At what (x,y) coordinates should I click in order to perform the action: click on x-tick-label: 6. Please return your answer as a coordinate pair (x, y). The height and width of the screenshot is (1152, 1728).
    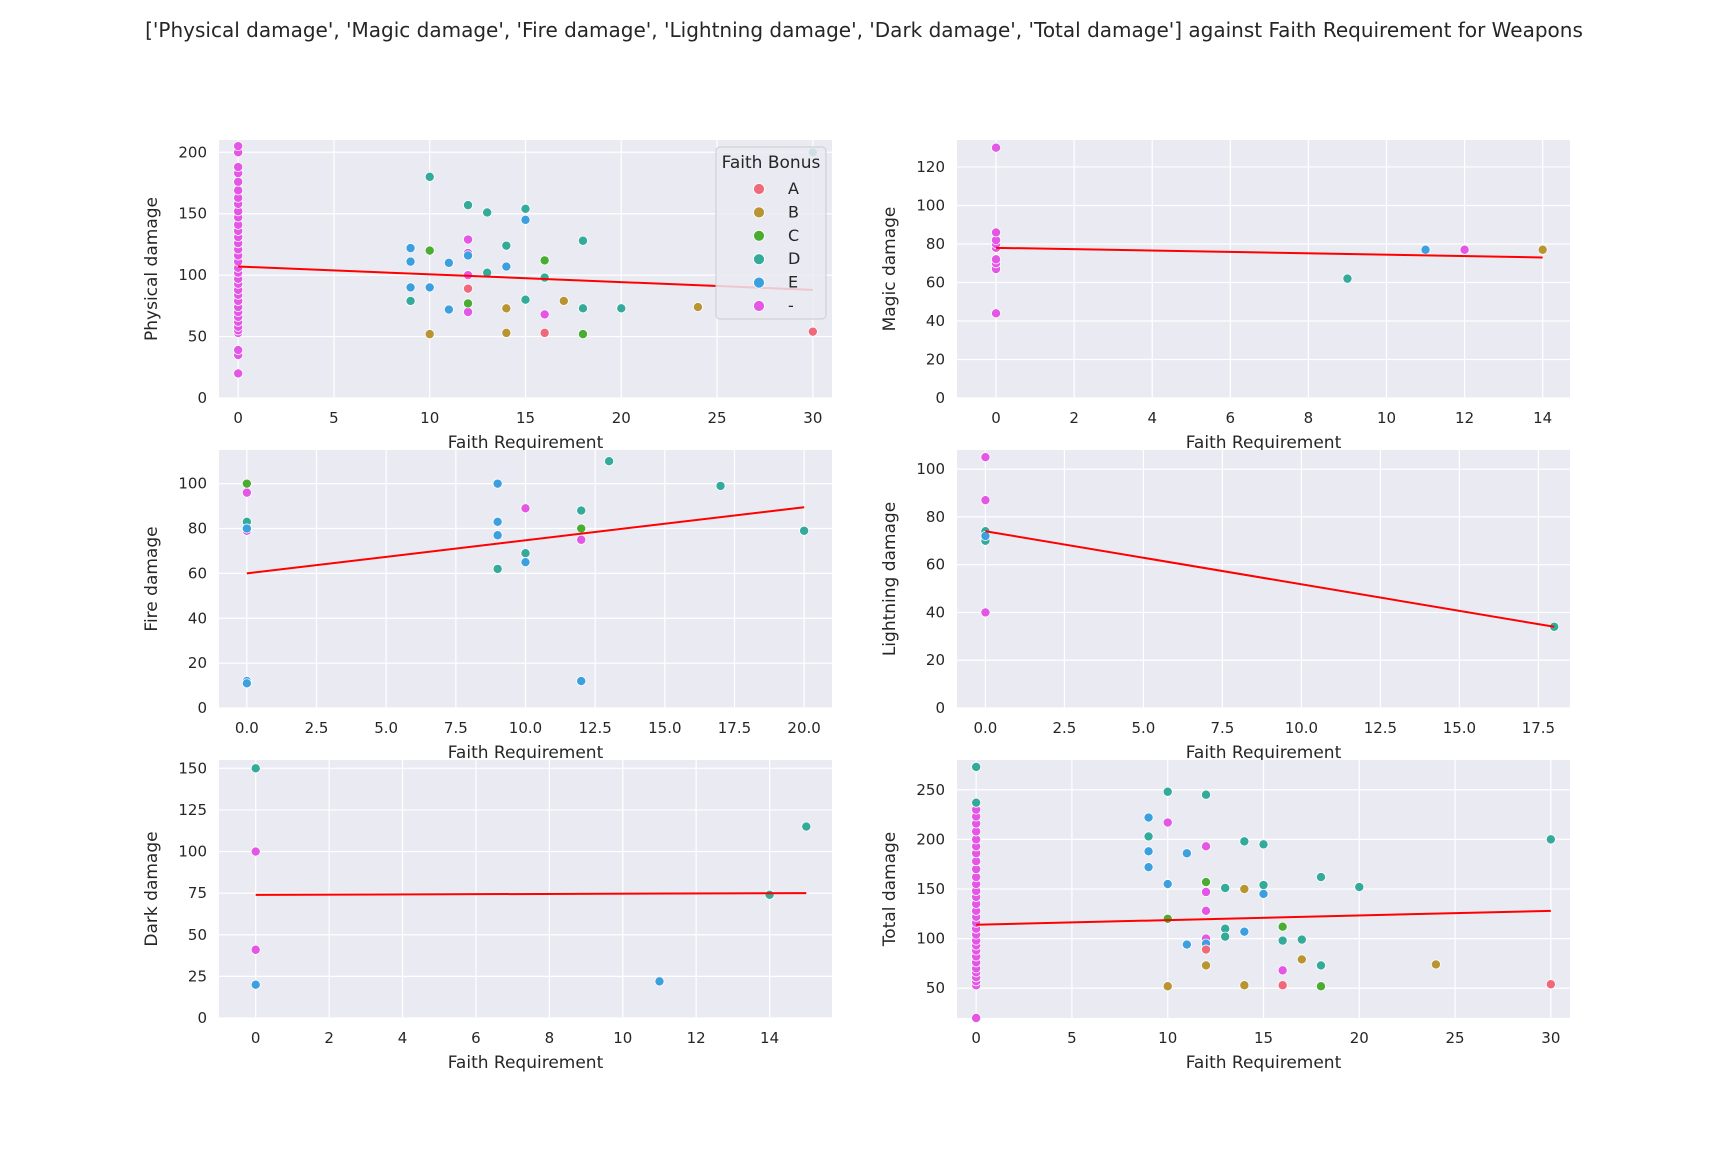
    Looking at the image, I should click on (476, 1038).